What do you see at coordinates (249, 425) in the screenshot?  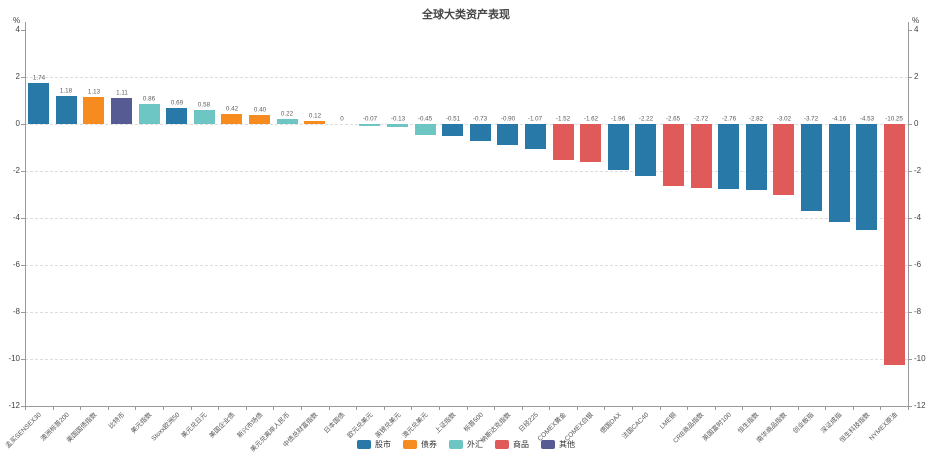 I see `x-axis-label: 新兴市场债` at bounding box center [249, 425].